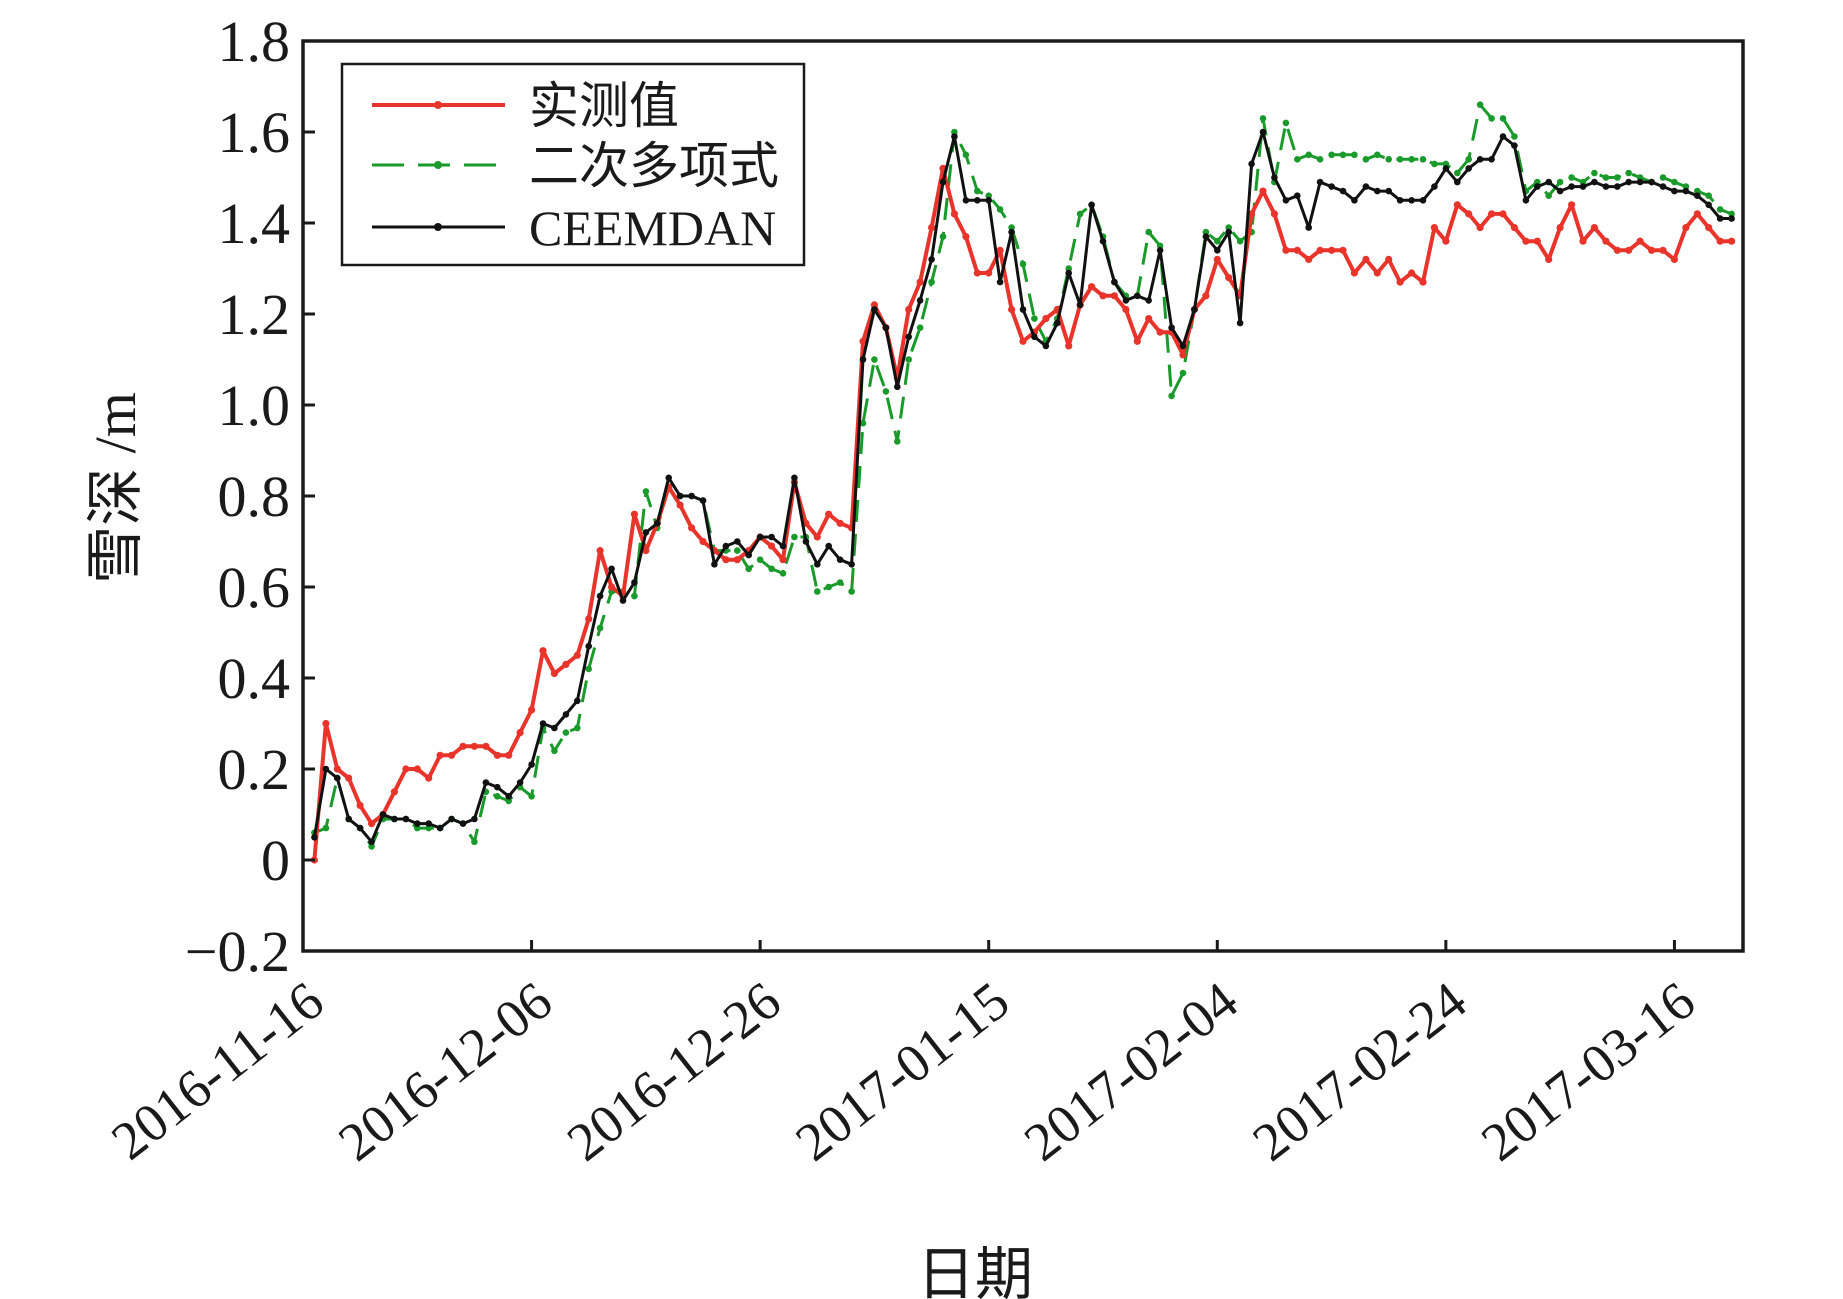 Image resolution: width=1843 pixels, height=1299 pixels. I want to click on y-tick-label: 0.4, so click(254, 678).